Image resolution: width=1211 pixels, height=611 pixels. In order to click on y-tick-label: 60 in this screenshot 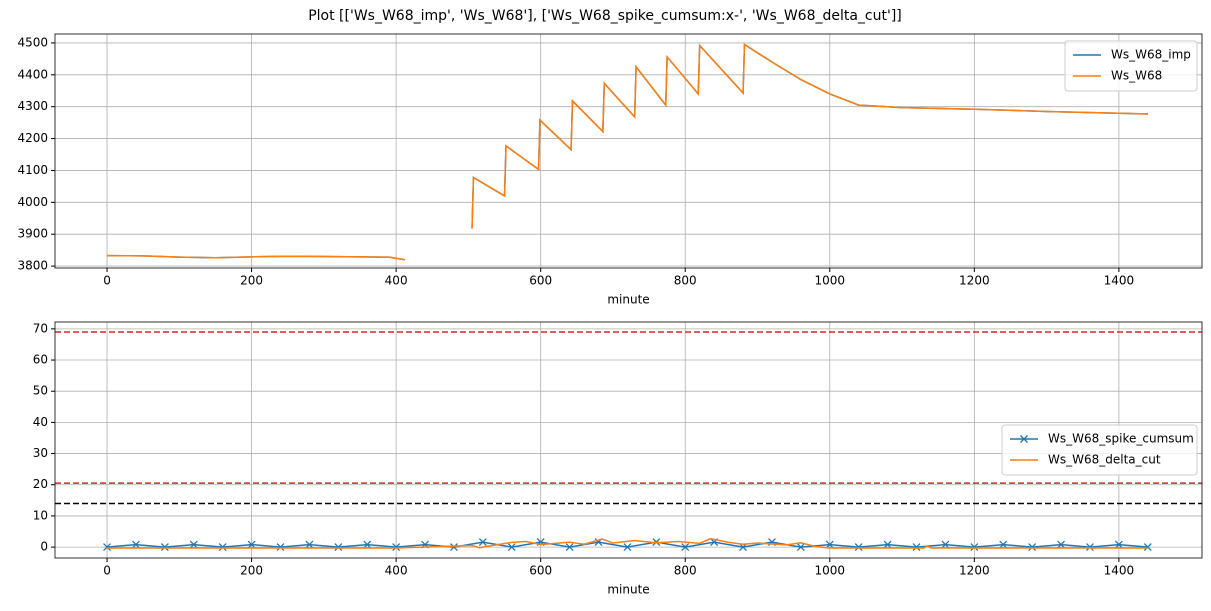, I will do `click(40, 360)`.